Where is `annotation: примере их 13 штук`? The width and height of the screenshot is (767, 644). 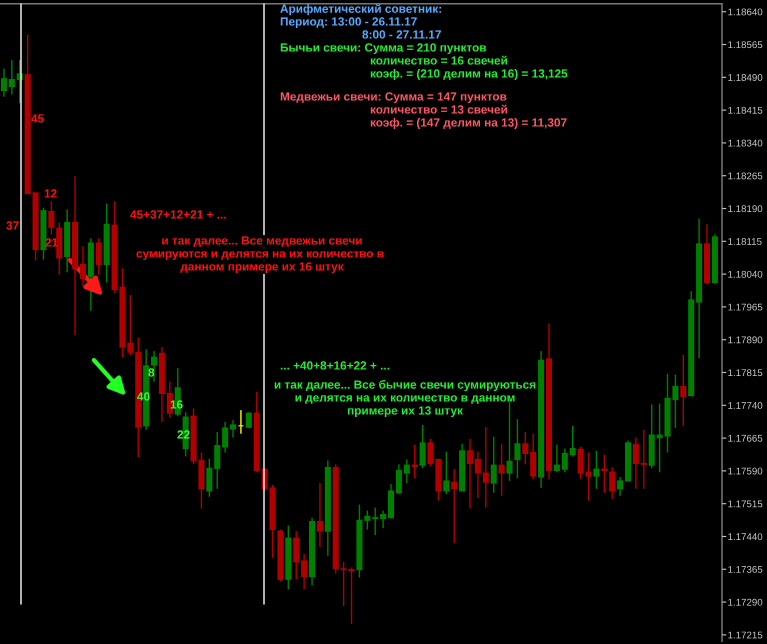 annotation: примере их 13 штук is located at coordinates (405, 412).